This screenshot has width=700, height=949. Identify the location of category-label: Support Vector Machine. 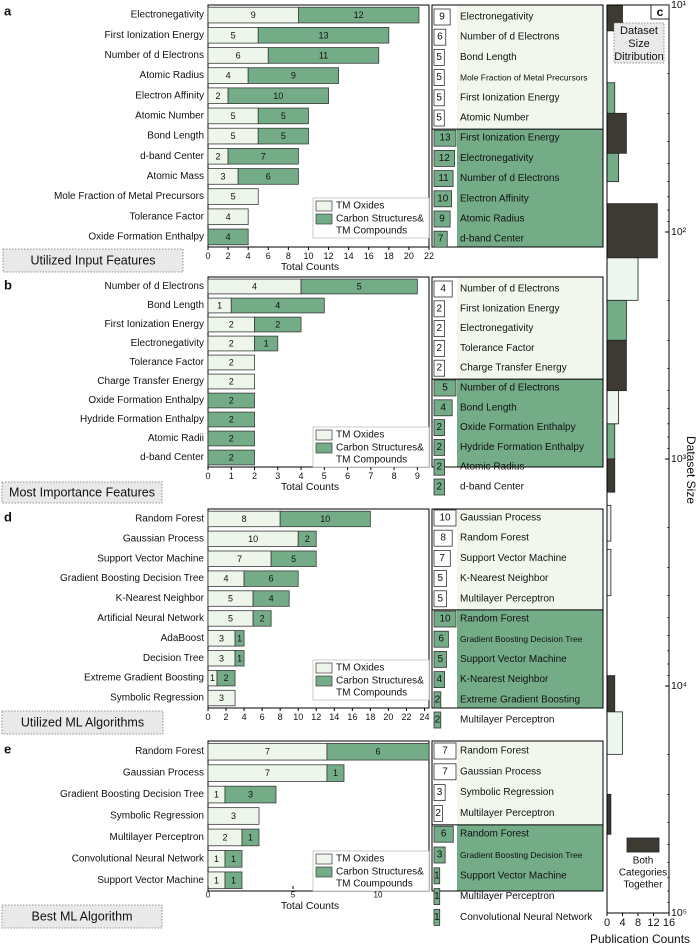
(150, 558).